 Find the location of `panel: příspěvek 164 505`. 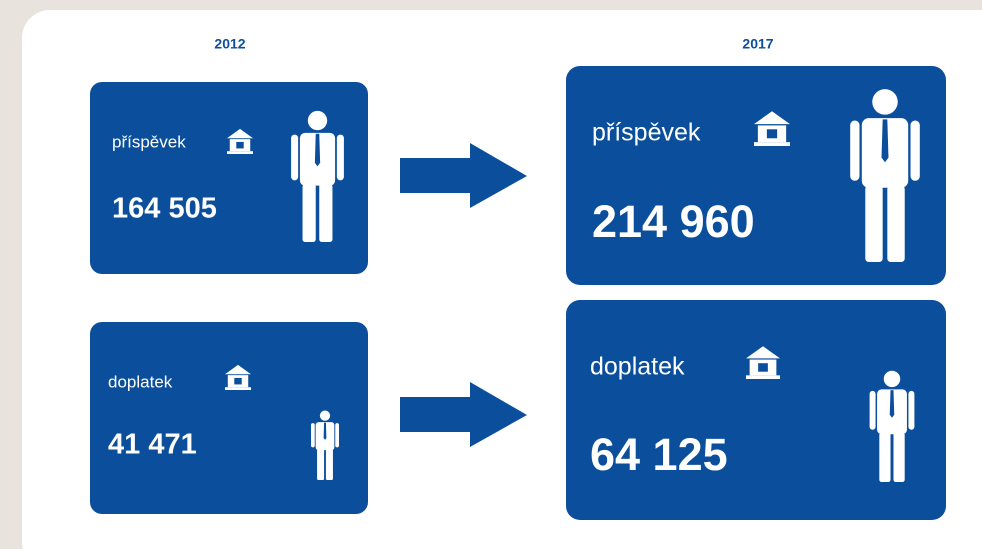

panel: příspěvek 164 505 is located at coordinates (229, 178).